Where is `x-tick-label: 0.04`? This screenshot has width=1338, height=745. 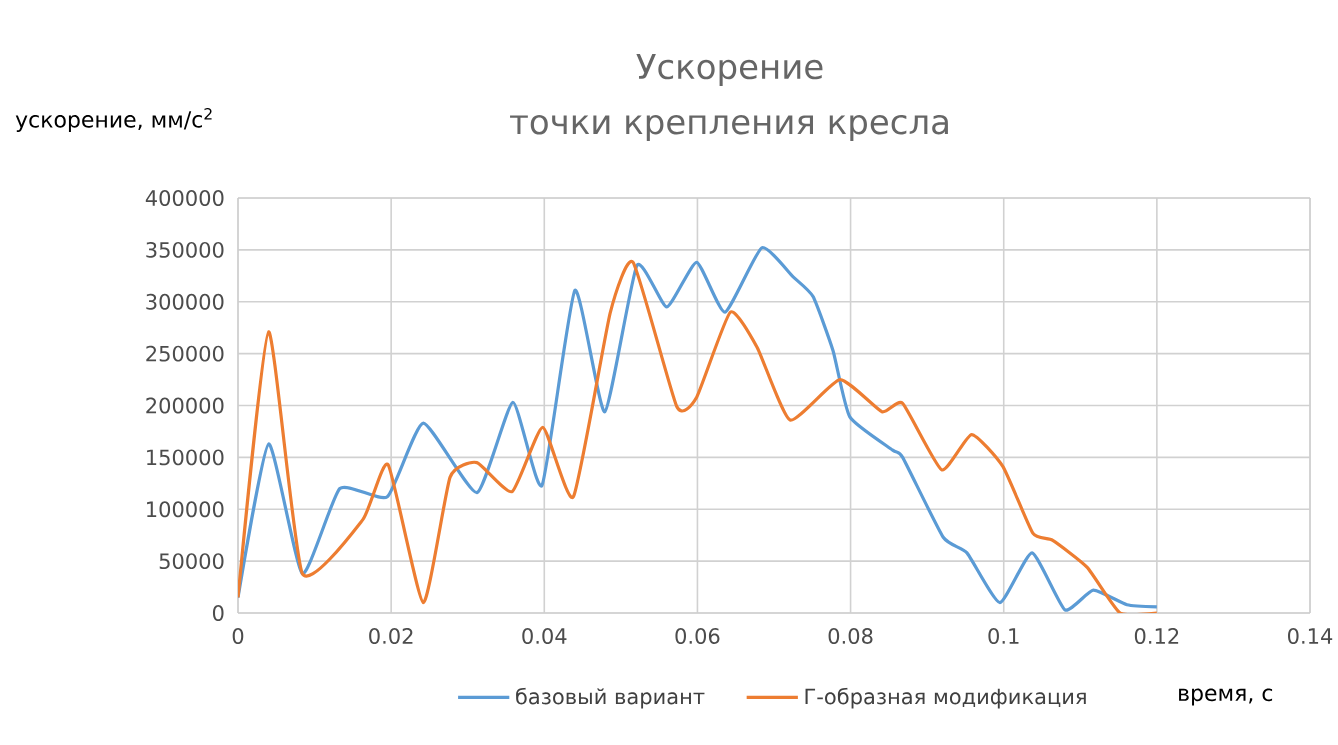 x-tick-label: 0.04 is located at coordinates (544, 636).